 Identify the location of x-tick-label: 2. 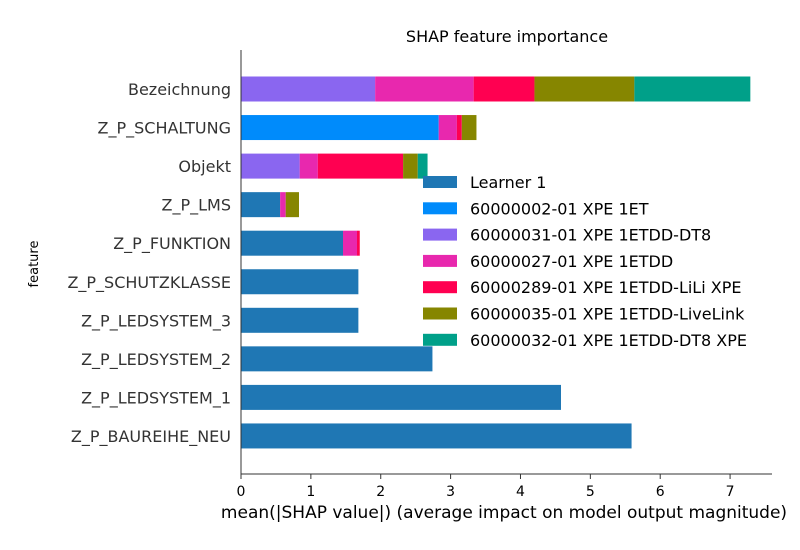
(380, 492).